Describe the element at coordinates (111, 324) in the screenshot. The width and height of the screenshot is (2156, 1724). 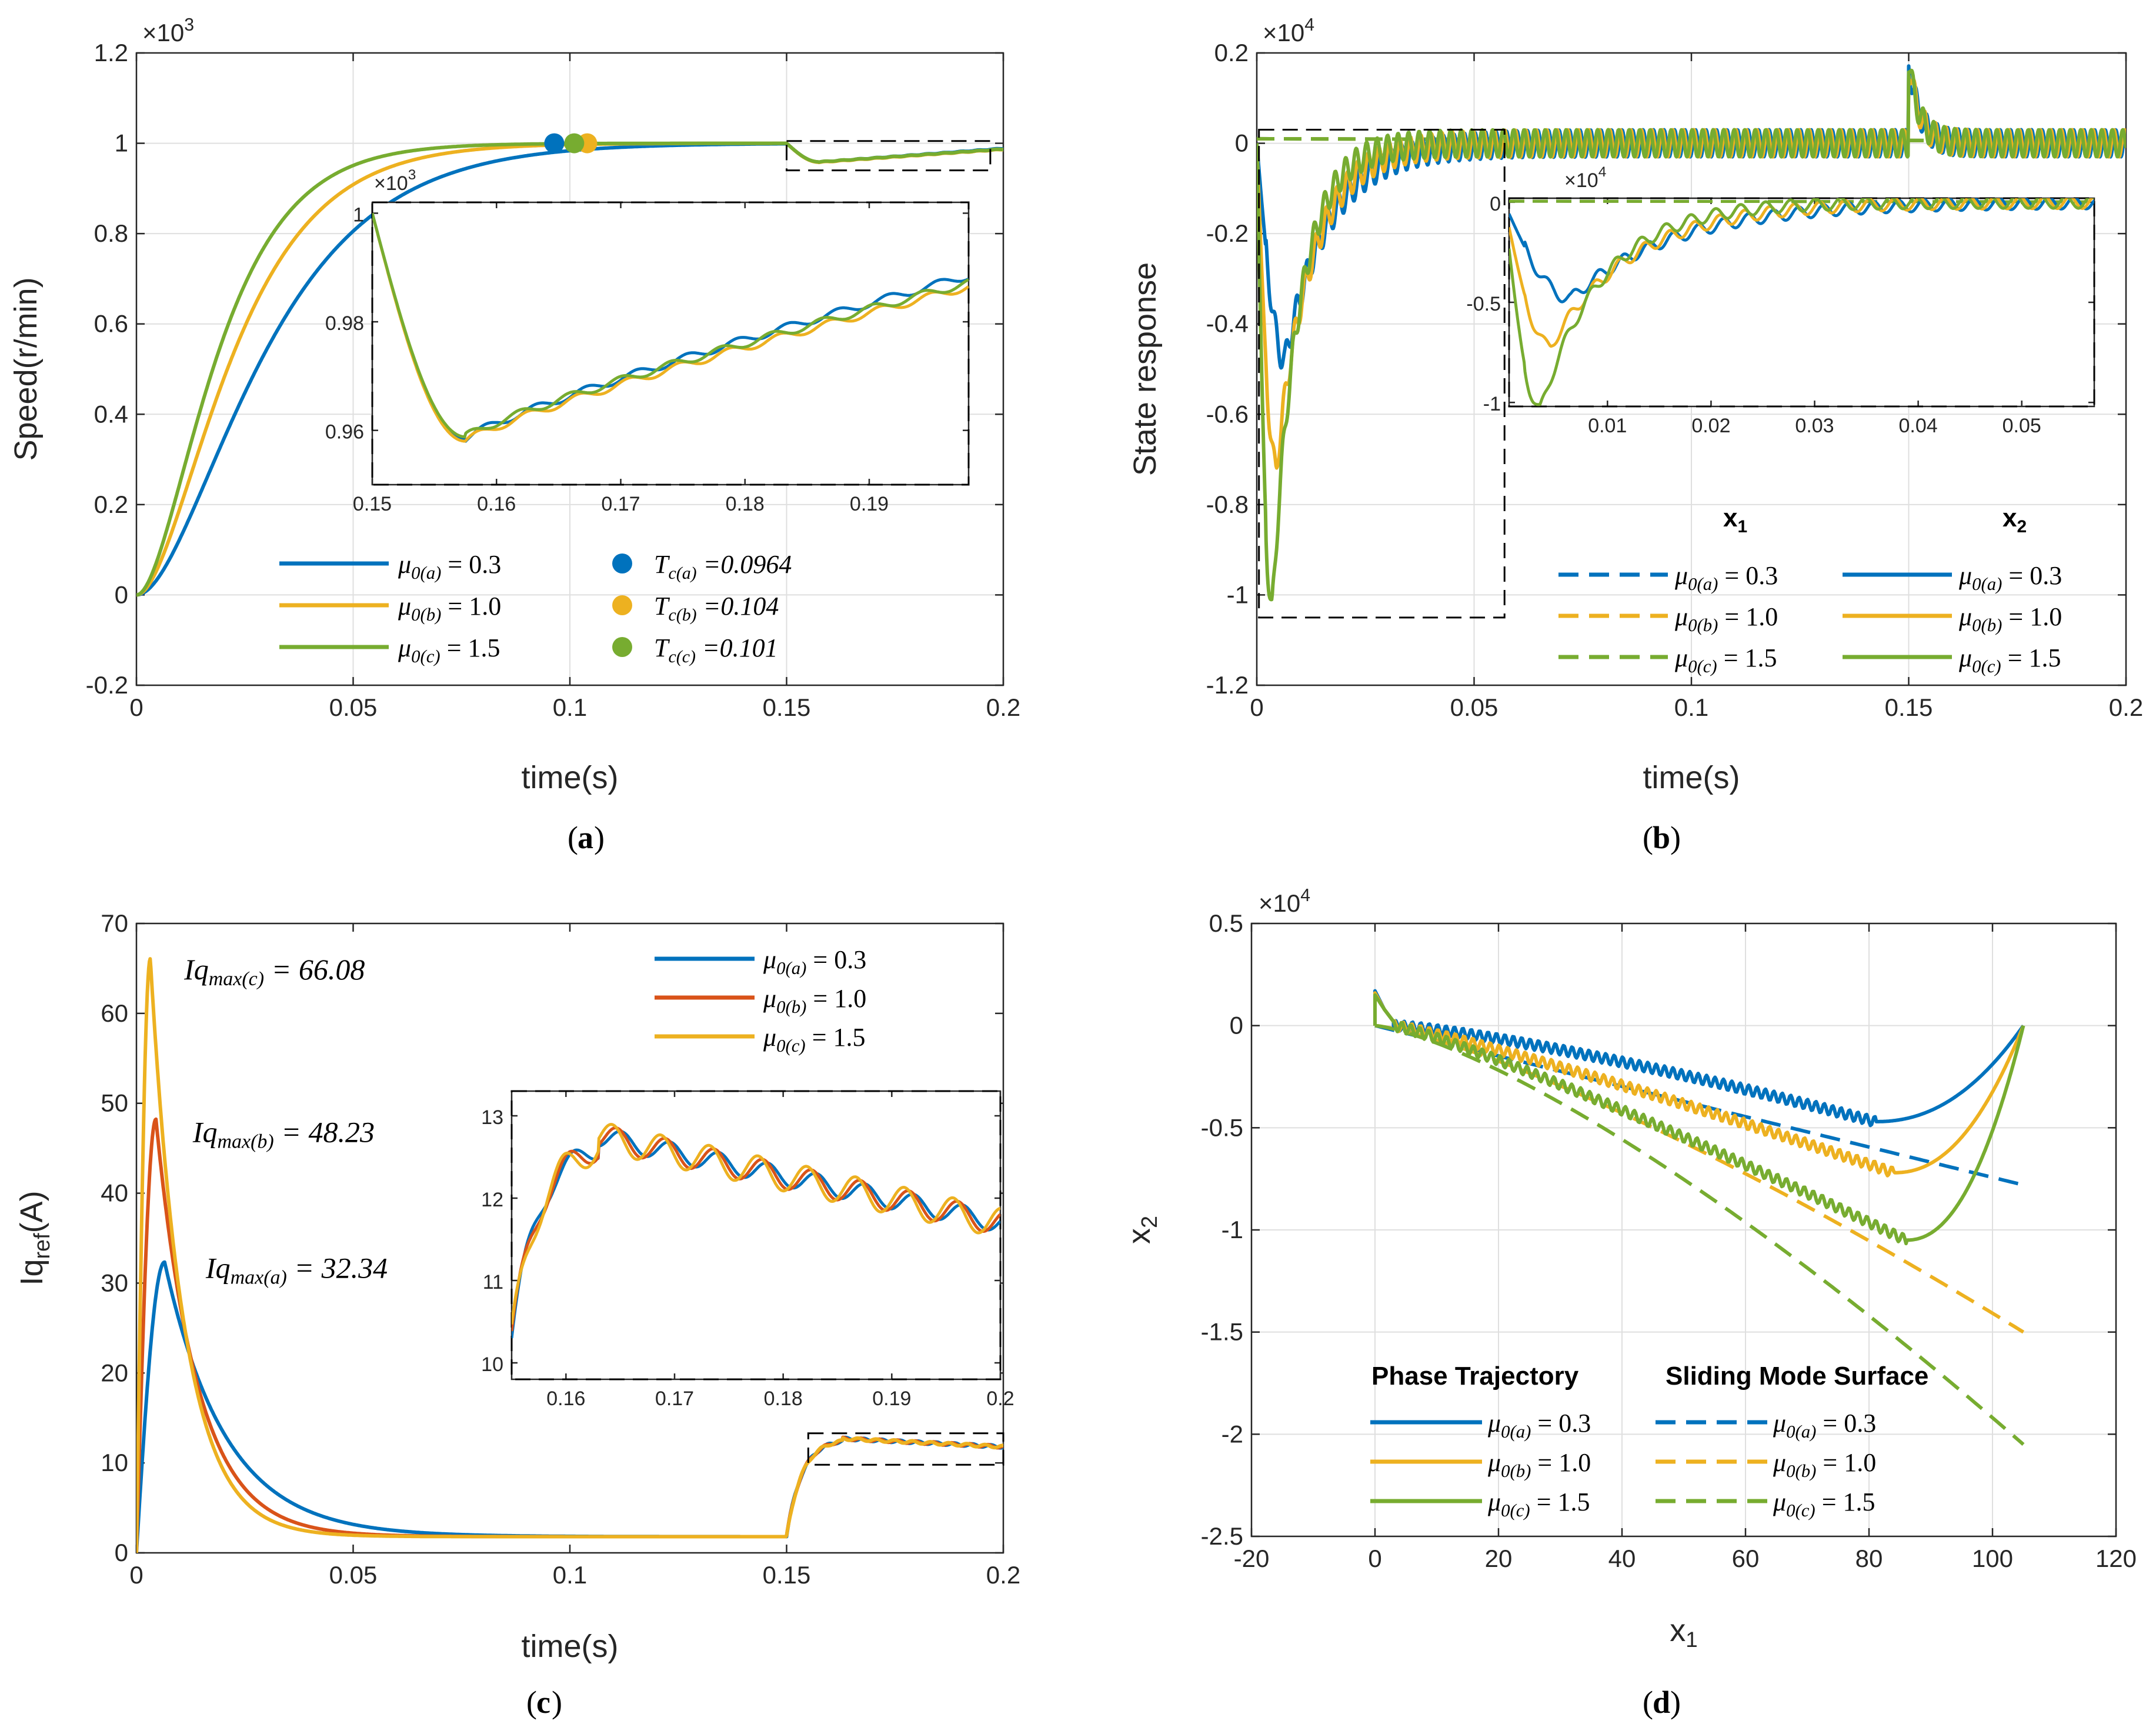
I see `a-ytick-label: 0.6` at that location.